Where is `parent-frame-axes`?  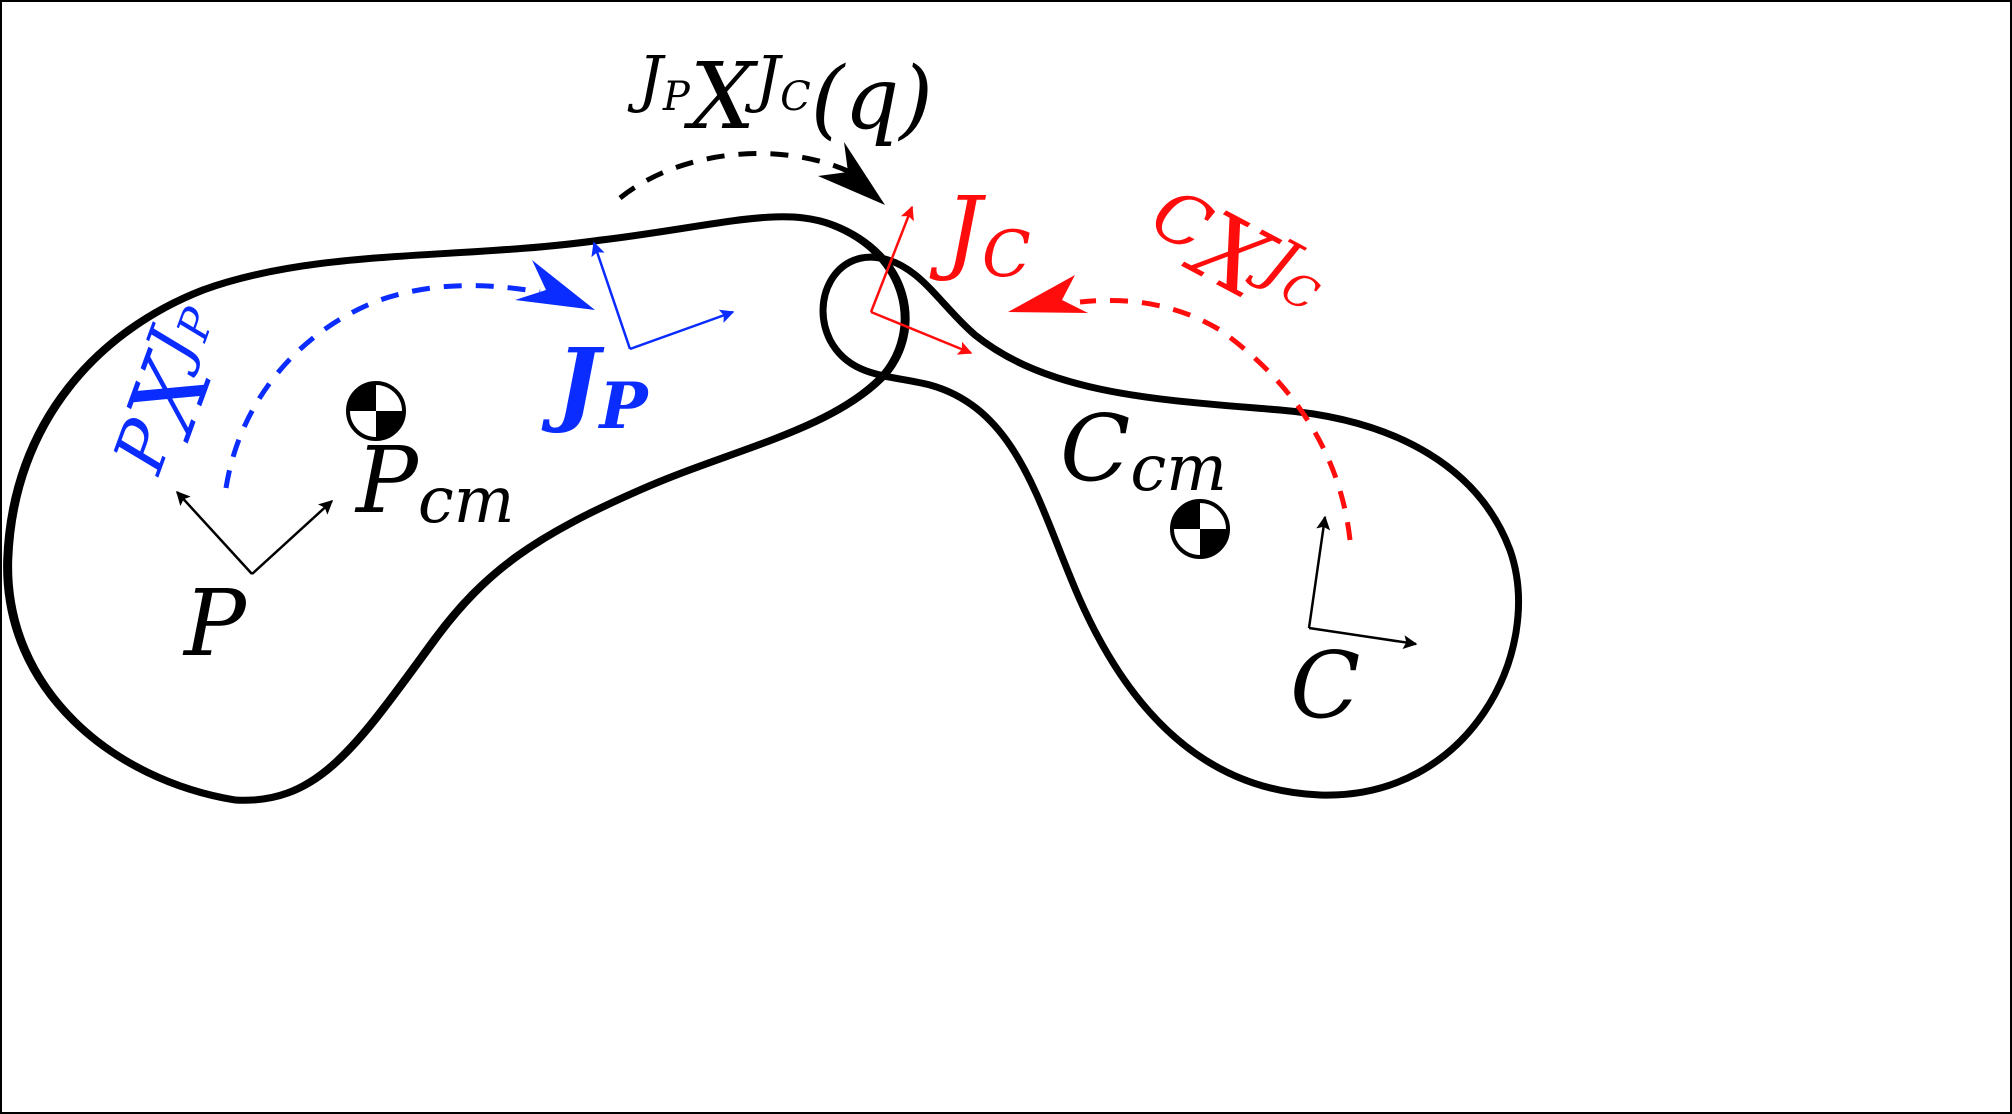 parent-frame-axes is located at coordinates (255, 532).